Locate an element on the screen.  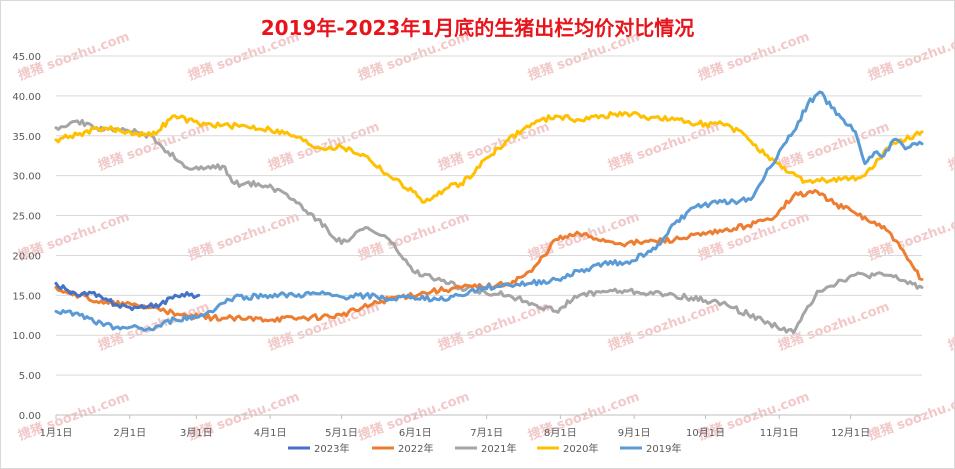
y-tick-label: 45.00 is located at coordinates (26, 57).